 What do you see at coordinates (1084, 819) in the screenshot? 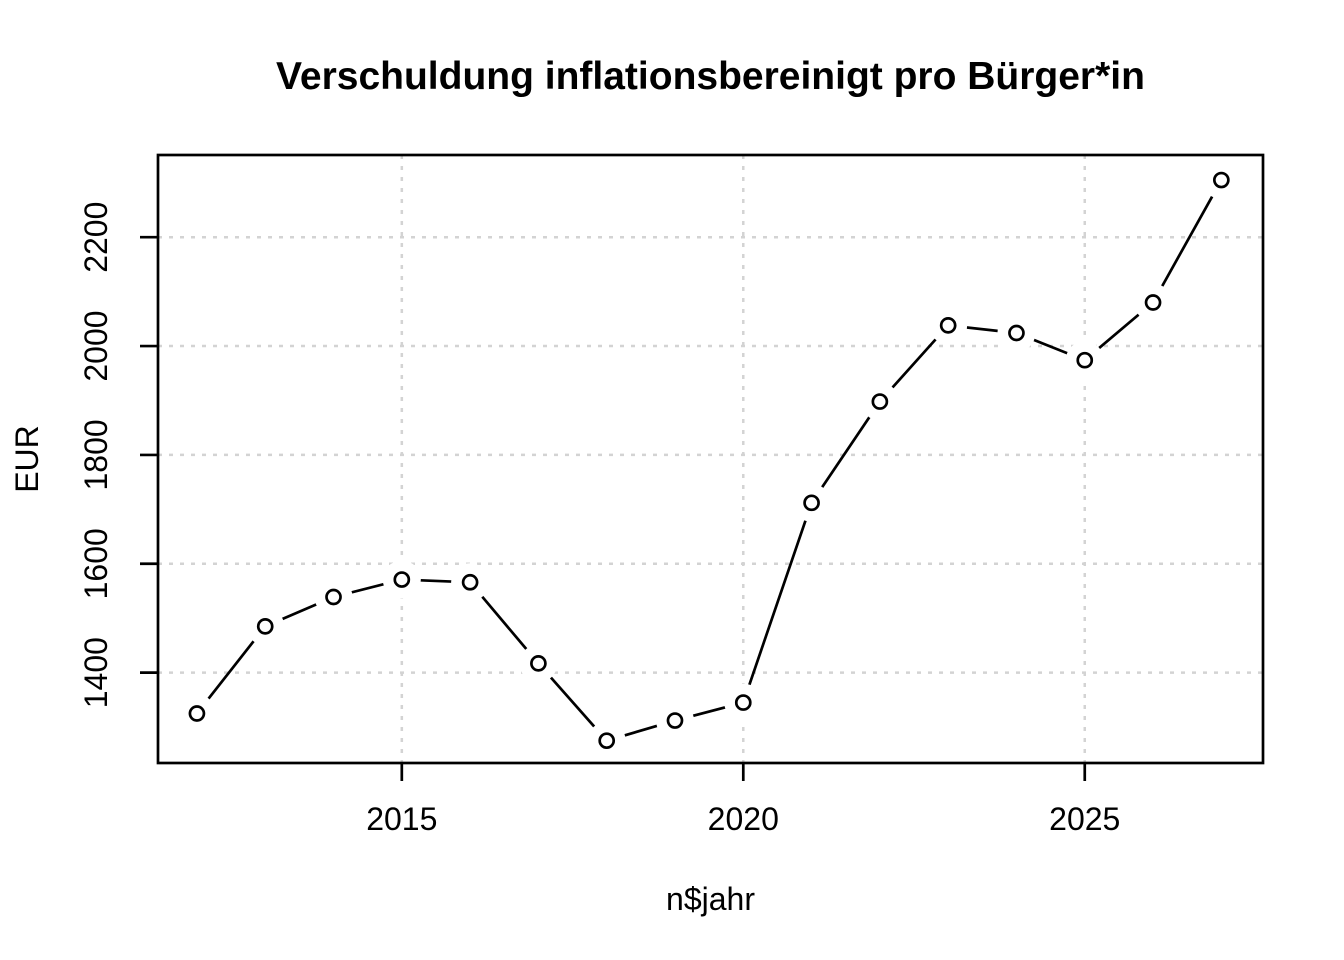
I see `x-tick-label: 2025` at bounding box center [1084, 819].